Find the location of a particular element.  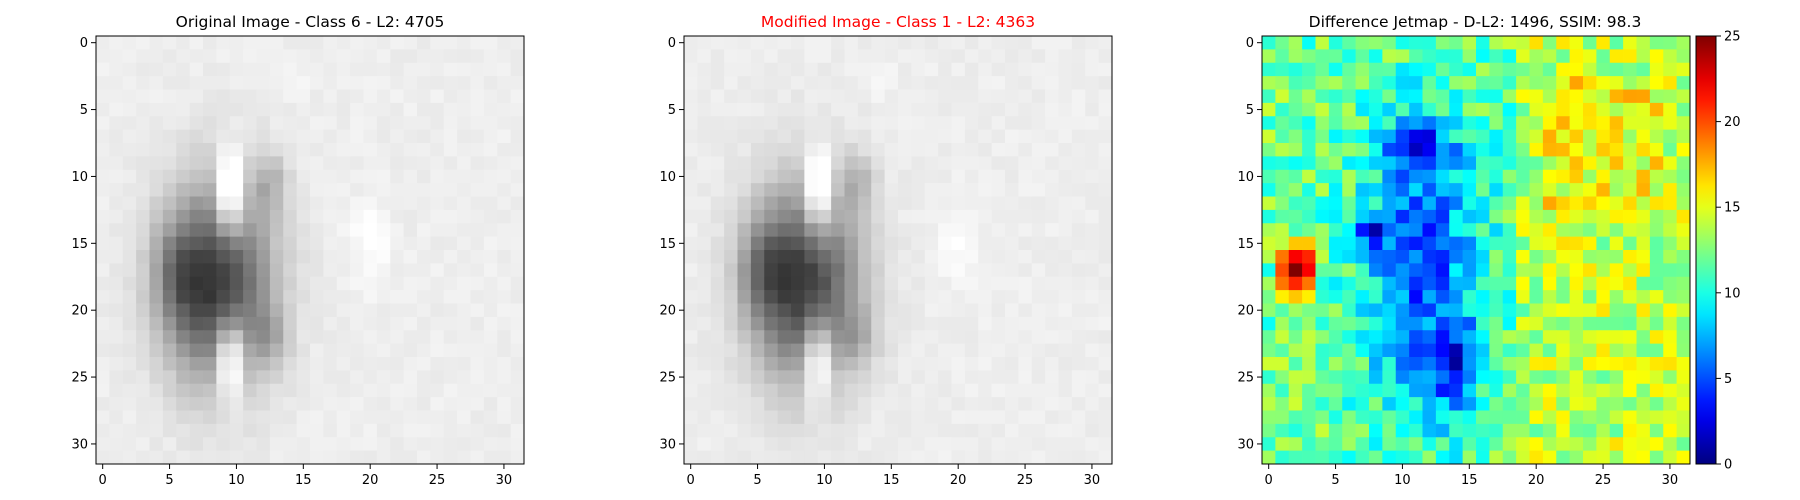

colorbar-frame is located at coordinates (1706, 250).